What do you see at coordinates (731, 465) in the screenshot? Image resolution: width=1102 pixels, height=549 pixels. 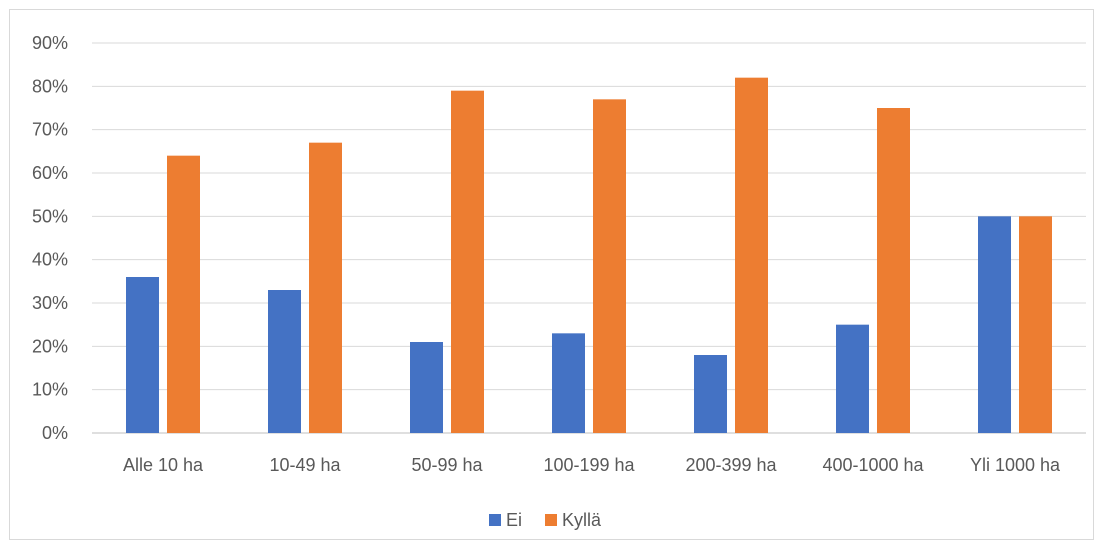 I see `x-tick-label: 200-399 ha` at bounding box center [731, 465].